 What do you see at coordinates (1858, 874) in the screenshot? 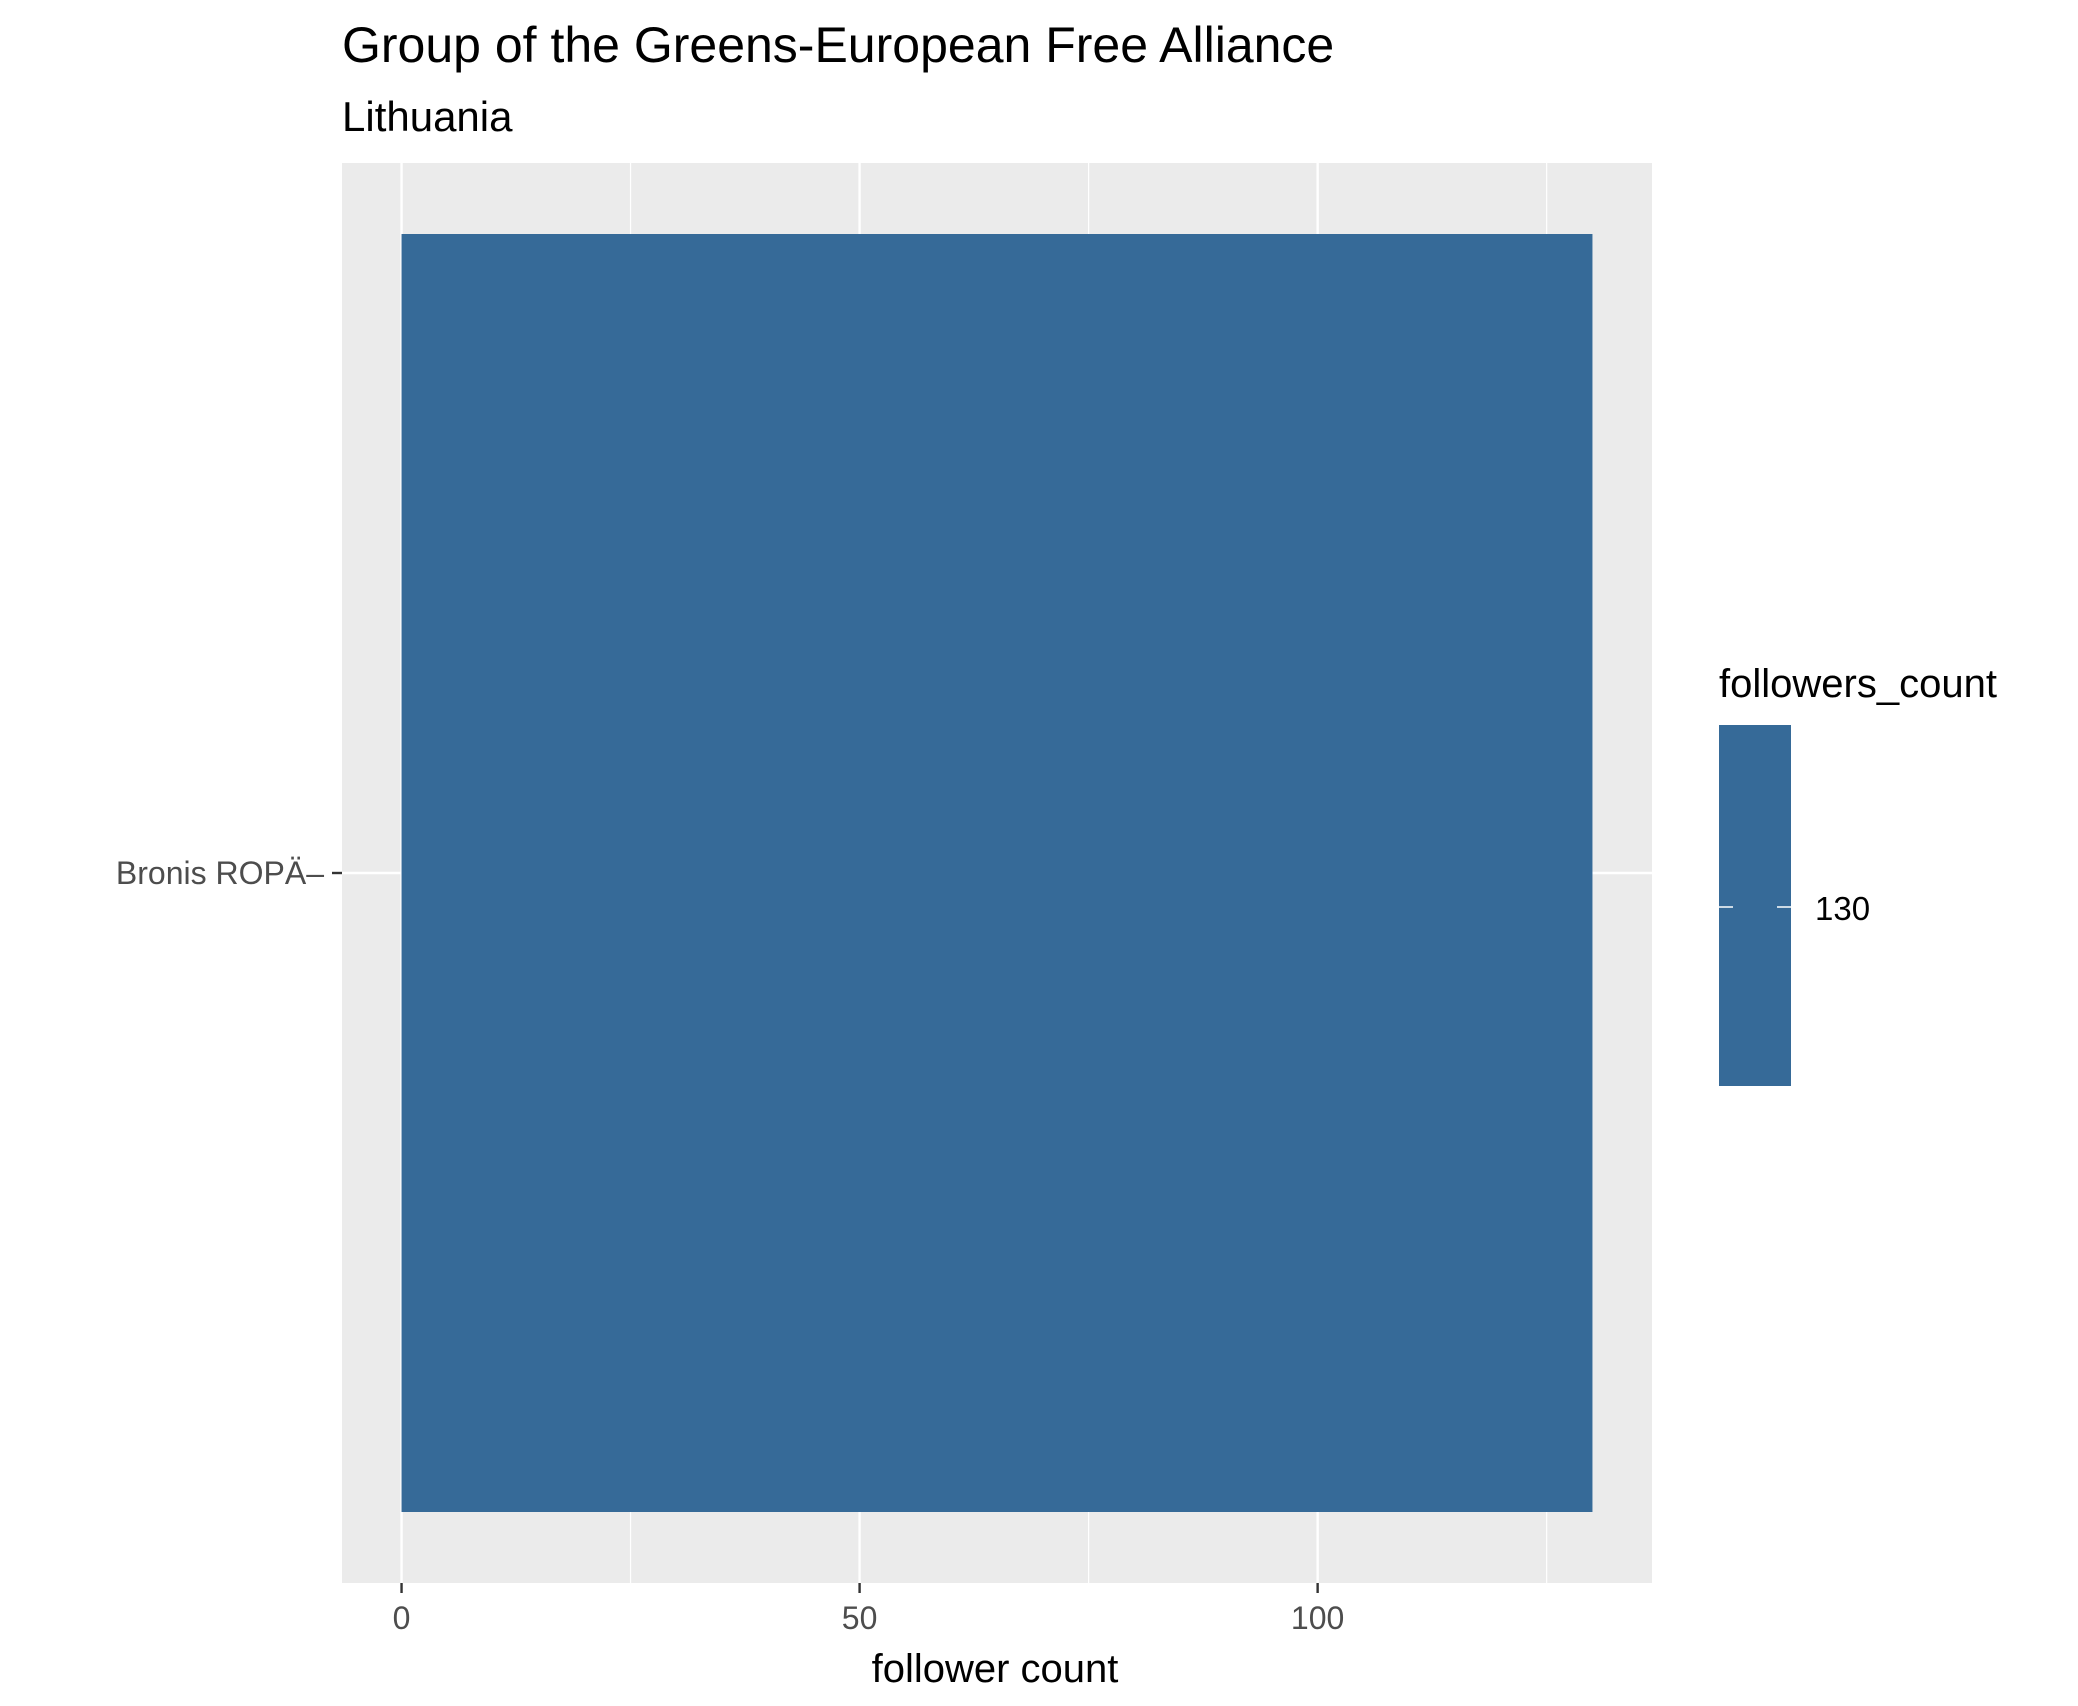
I see `legend: followers_count 130` at bounding box center [1858, 874].